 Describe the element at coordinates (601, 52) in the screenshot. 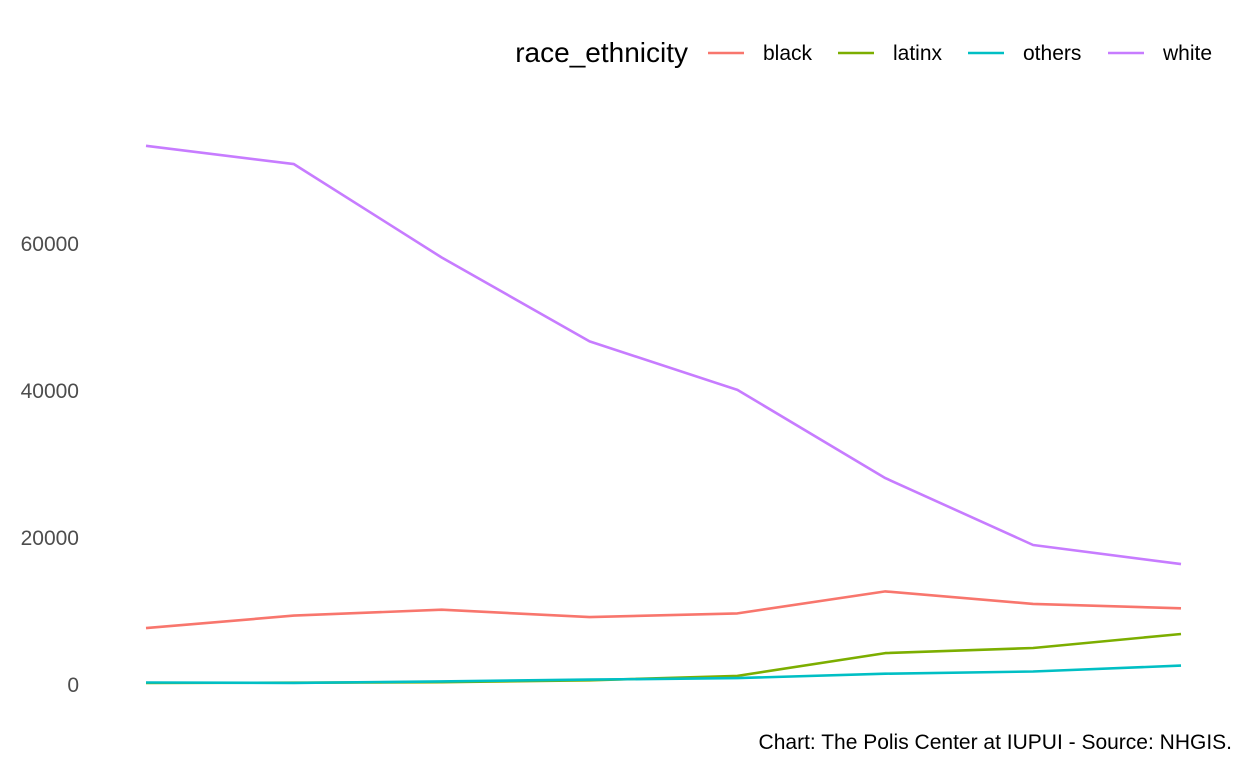

I see `legend-title: race_ethnicity` at that location.